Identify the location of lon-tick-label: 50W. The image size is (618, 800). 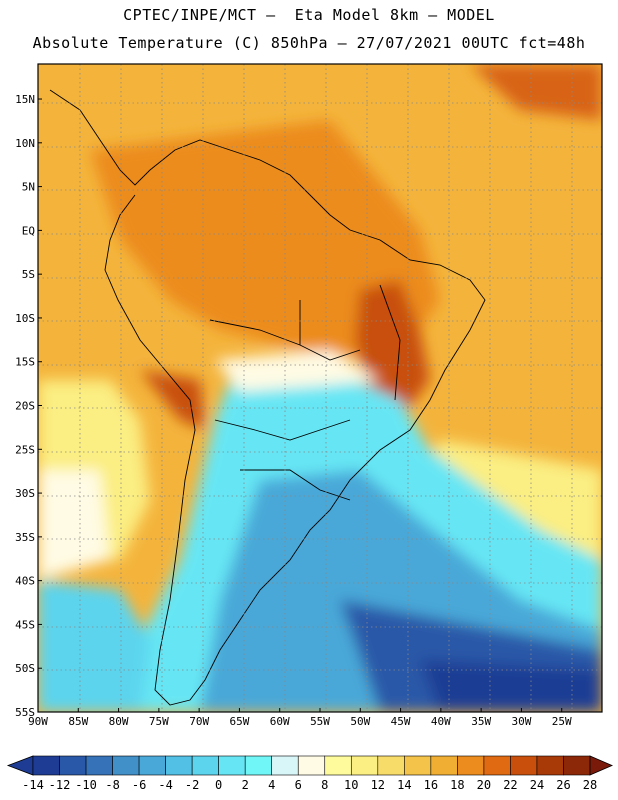
(360, 721).